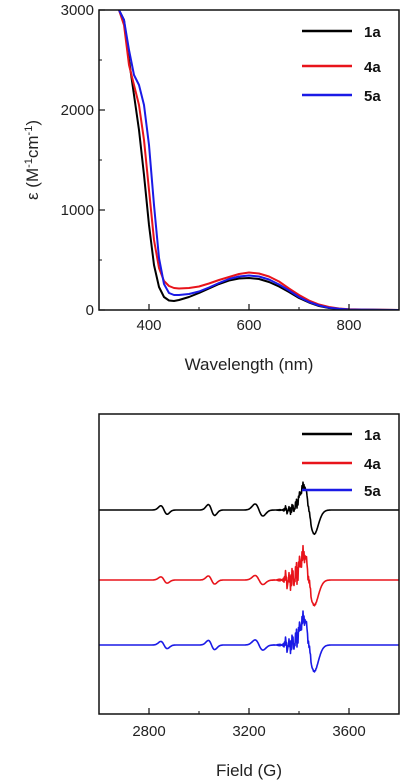 This screenshot has width=400, height=783. I want to click on epr-series-1a, so click(249, 508).